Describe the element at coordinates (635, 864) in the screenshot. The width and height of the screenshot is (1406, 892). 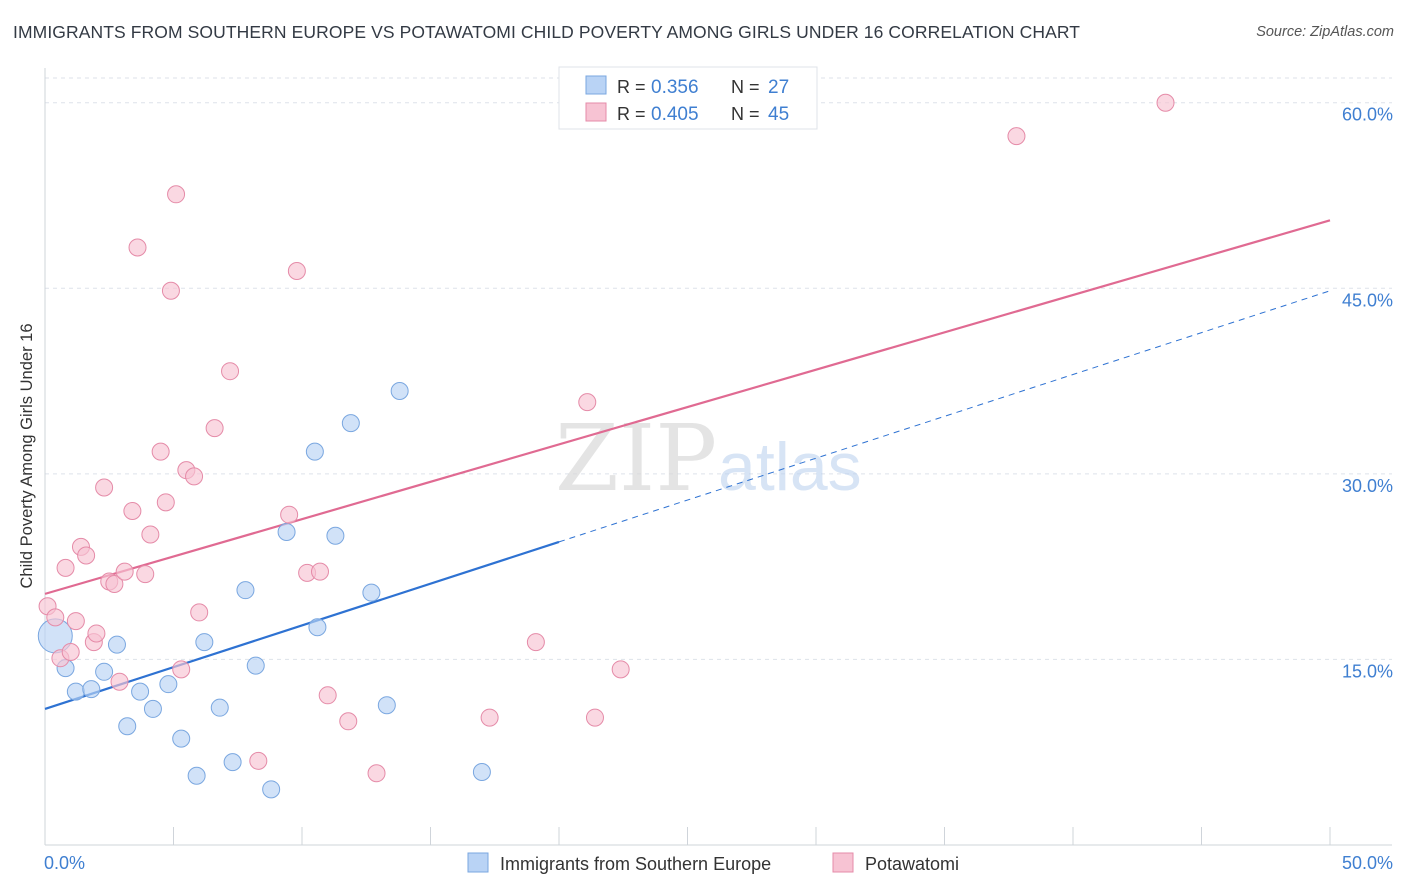
I see `legend-bottom-blue-label: Immigrants from Southern Europe` at that location.